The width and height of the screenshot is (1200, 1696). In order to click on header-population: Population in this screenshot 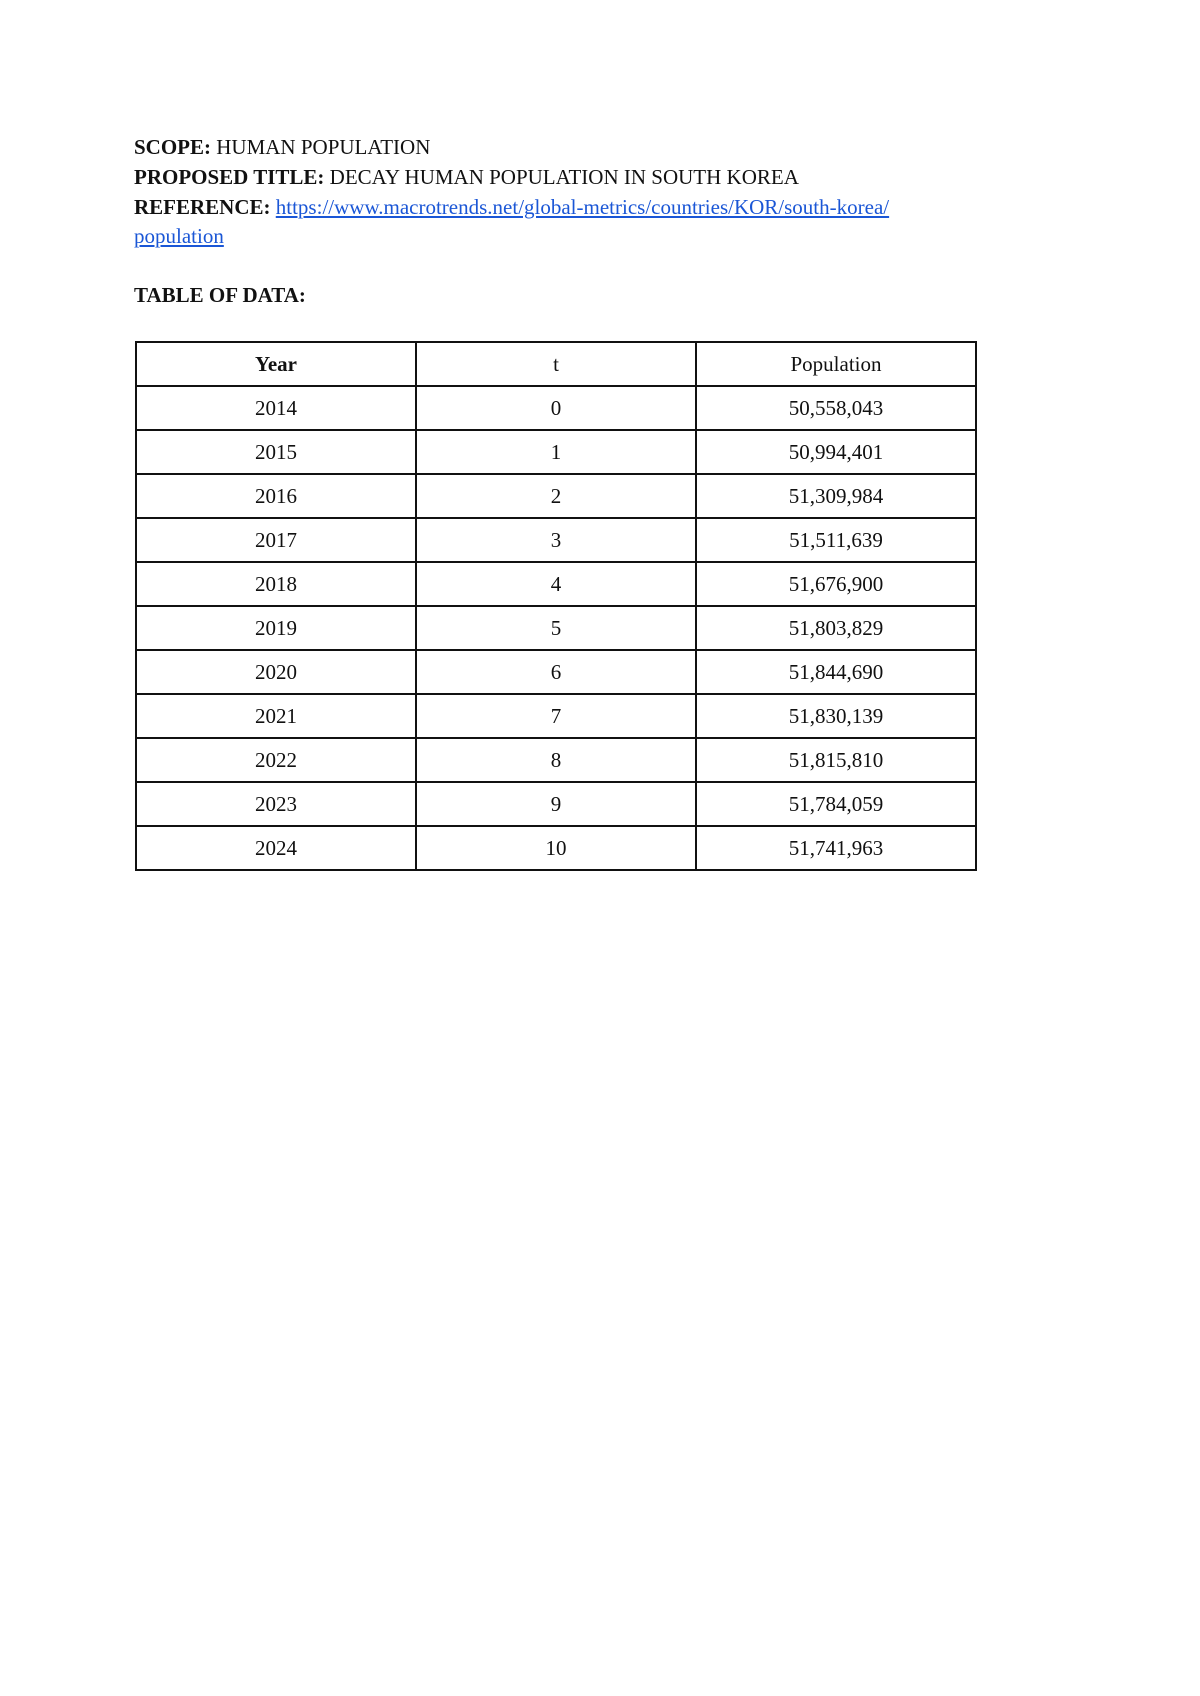, I will do `click(836, 364)`.